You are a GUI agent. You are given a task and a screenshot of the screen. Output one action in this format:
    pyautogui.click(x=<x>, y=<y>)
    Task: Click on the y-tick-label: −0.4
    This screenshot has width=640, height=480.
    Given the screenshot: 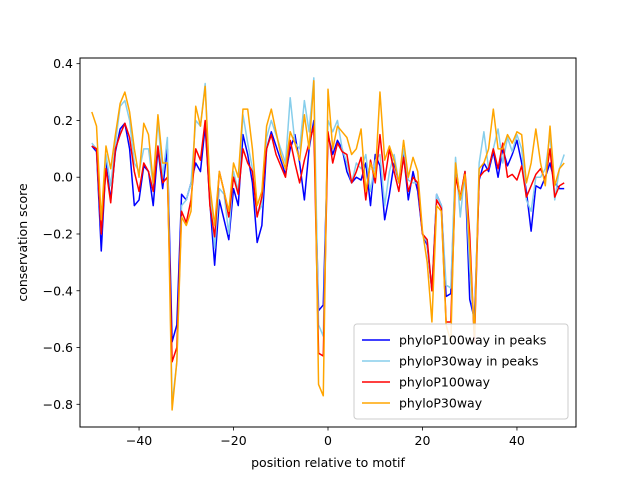 What is the action you would take?
    pyautogui.click(x=58, y=290)
    